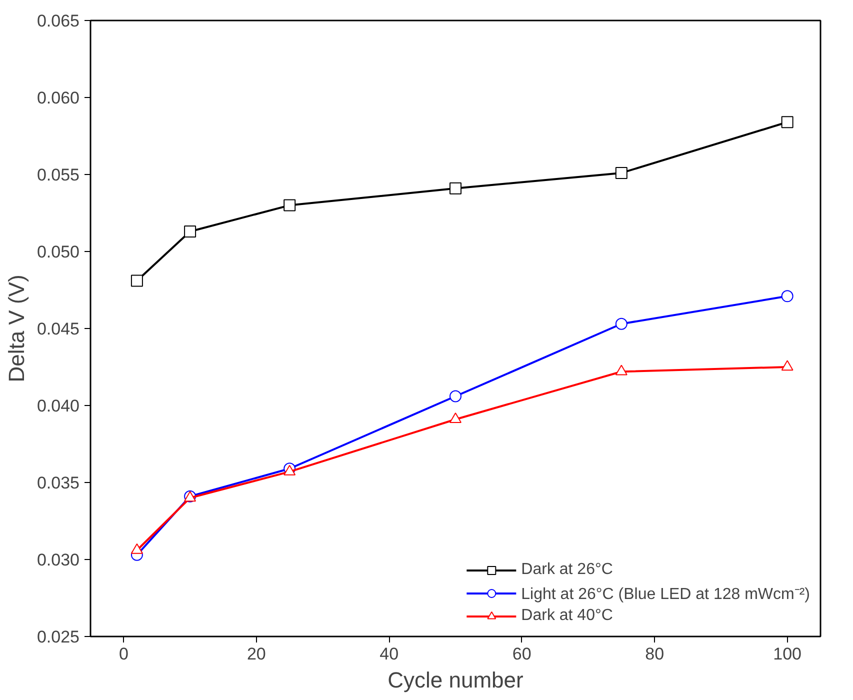 Image resolution: width=853 pixels, height=700 pixels. I want to click on y-tick-label: 0.060, so click(58, 98).